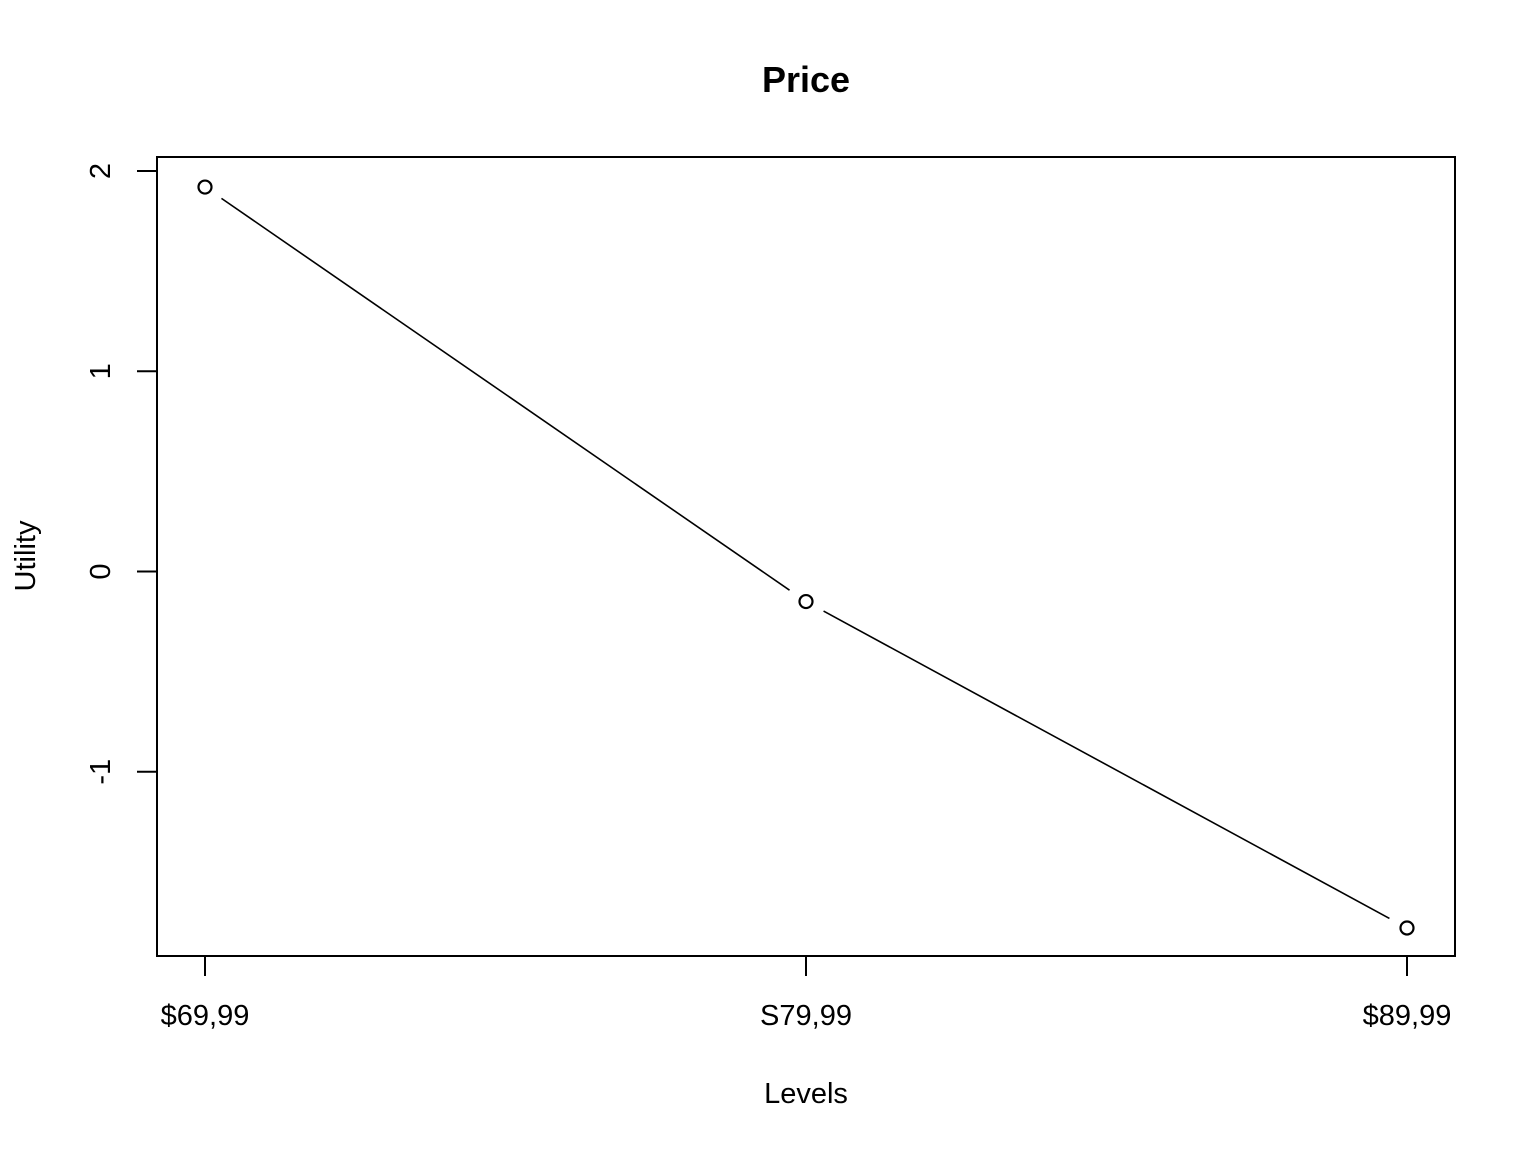 The image size is (1536, 1152). I want to click on x-tick-label: $69,99, so click(205, 1016).